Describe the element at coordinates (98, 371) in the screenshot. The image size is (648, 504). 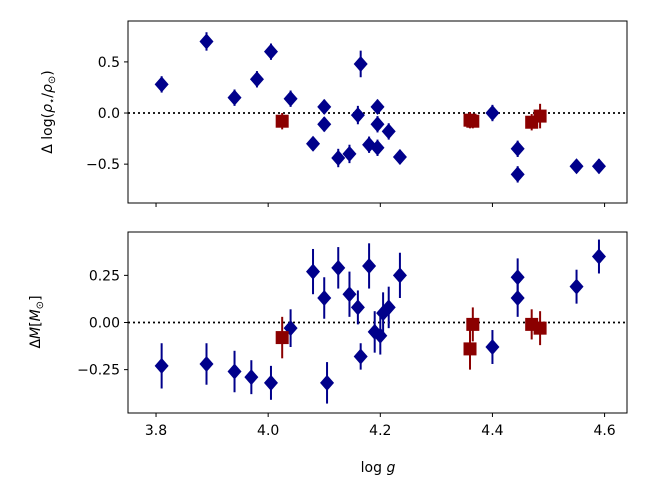
I see `bot-ytick-label: −0.25` at that location.